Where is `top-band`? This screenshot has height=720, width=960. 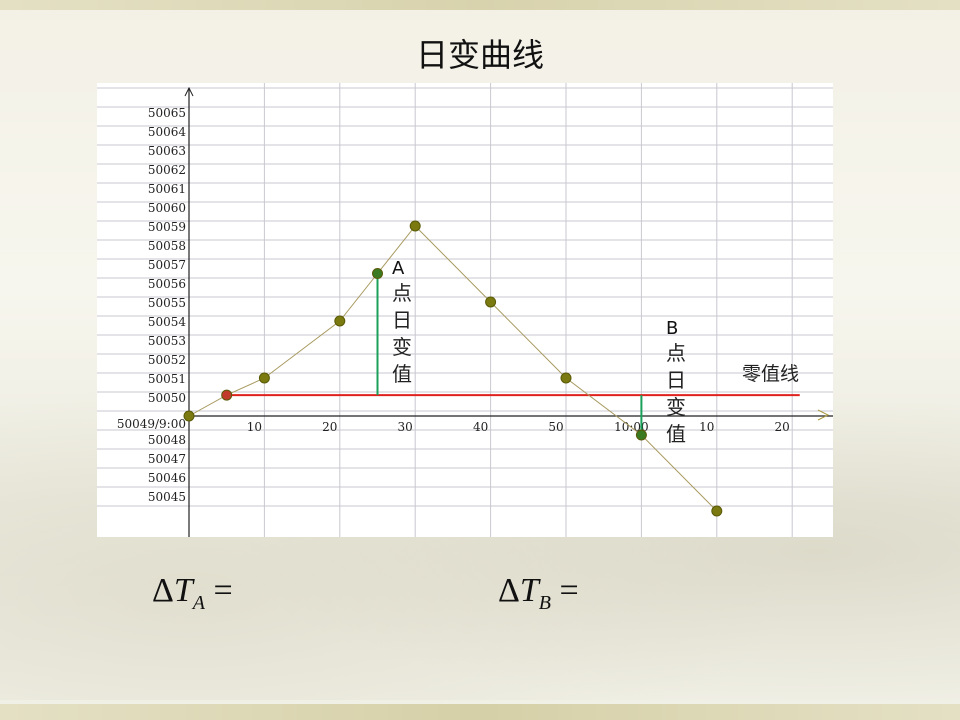
top-band is located at coordinates (480, 5).